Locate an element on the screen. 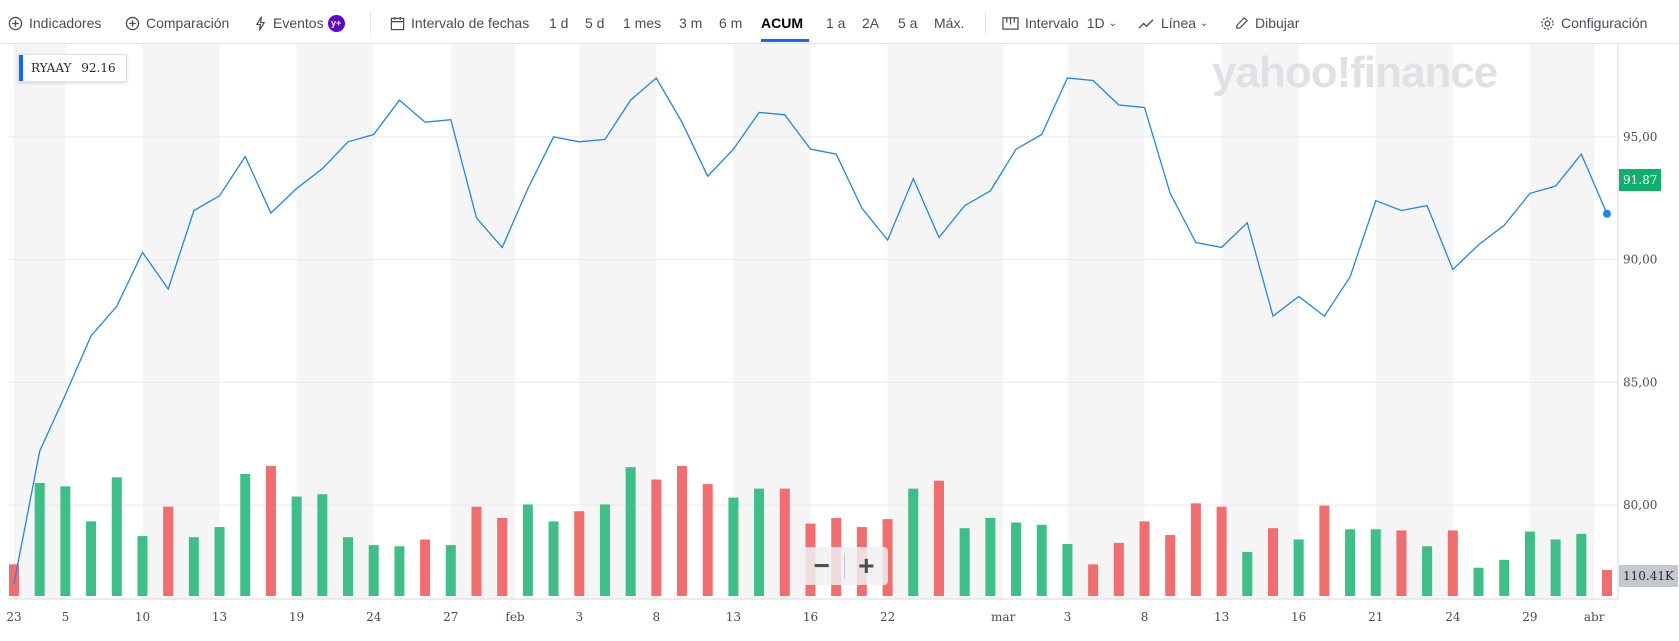 The height and width of the screenshot is (641, 1679). events-button: Eventos y+ is located at coordinates (299, 23).